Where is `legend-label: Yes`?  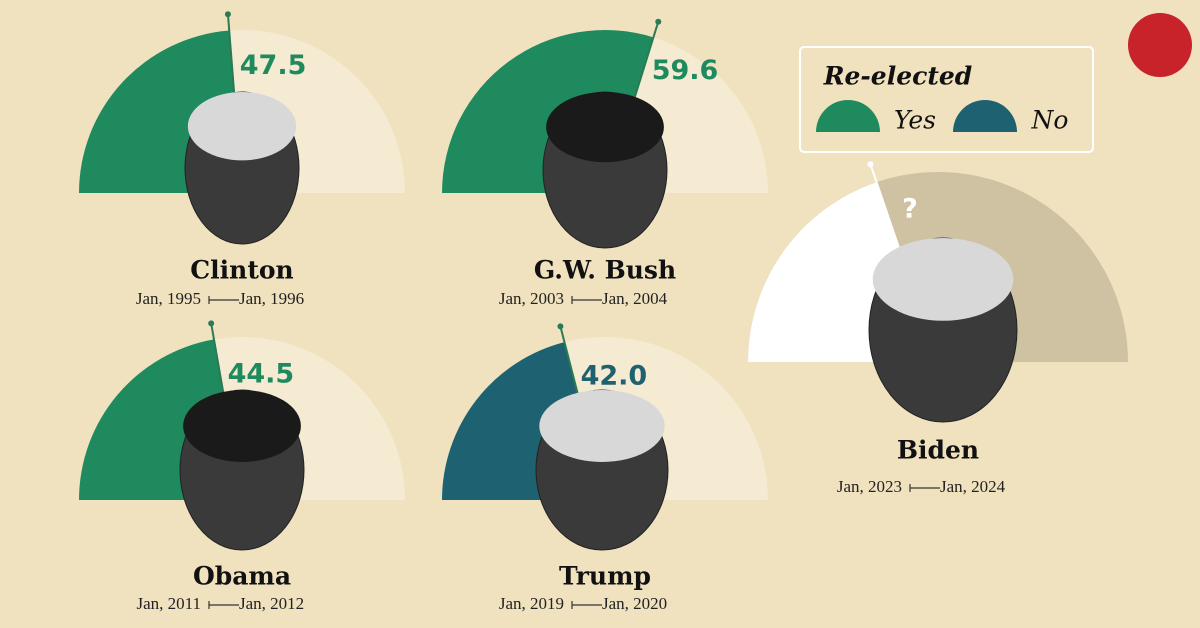
legend-label: Yes is located at coordinates (915, 120).